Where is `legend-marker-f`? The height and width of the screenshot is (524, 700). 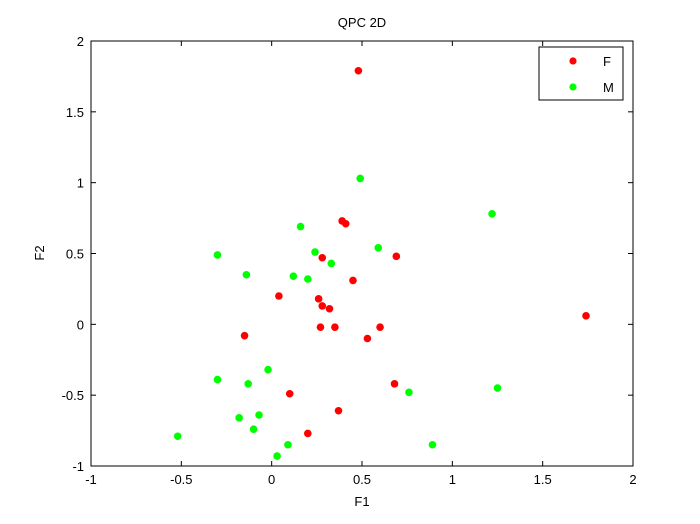 legend-marker-f is located at coordinates (573, 61).